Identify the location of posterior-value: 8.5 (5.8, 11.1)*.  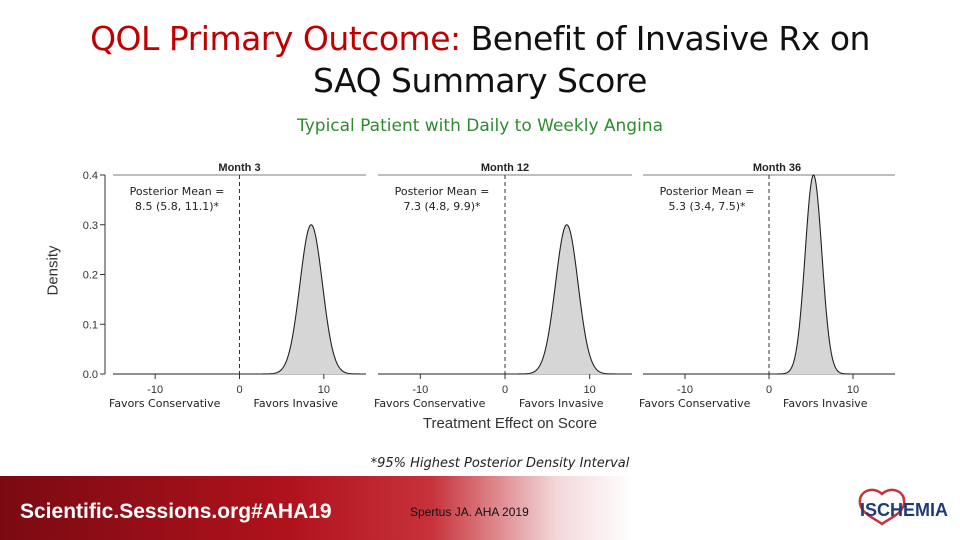
(177, 206).